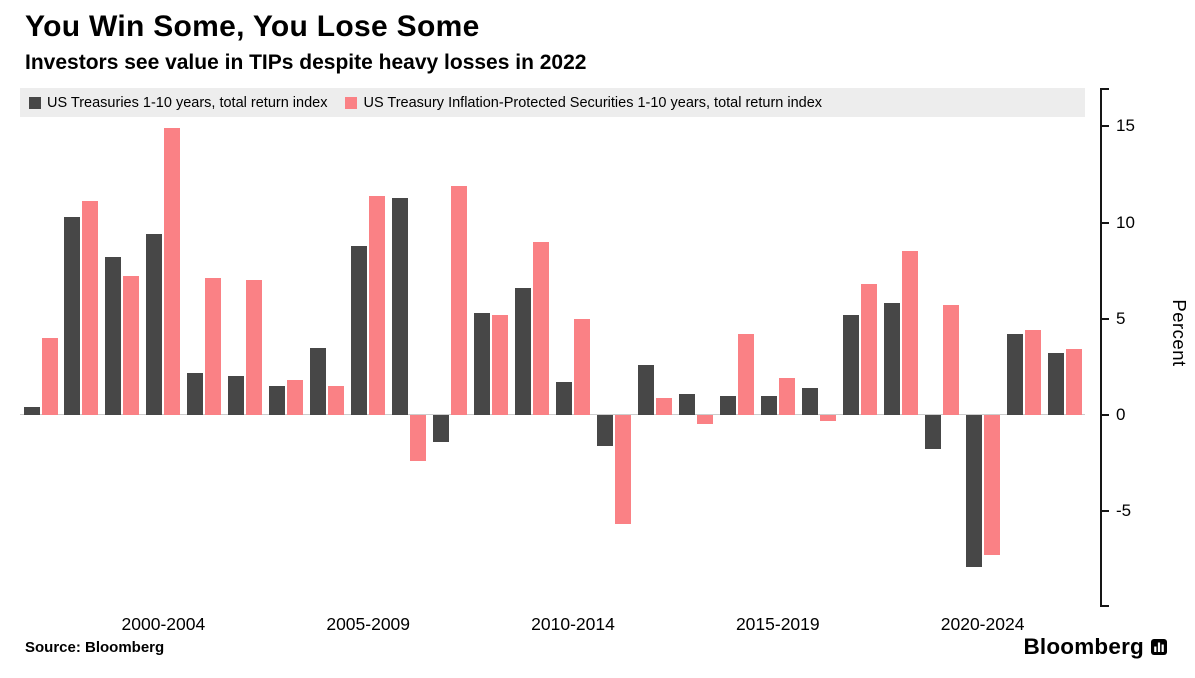 This screenshot has width=1195, height=678. I want to click on bar-tips-2006, so click(336, 400).